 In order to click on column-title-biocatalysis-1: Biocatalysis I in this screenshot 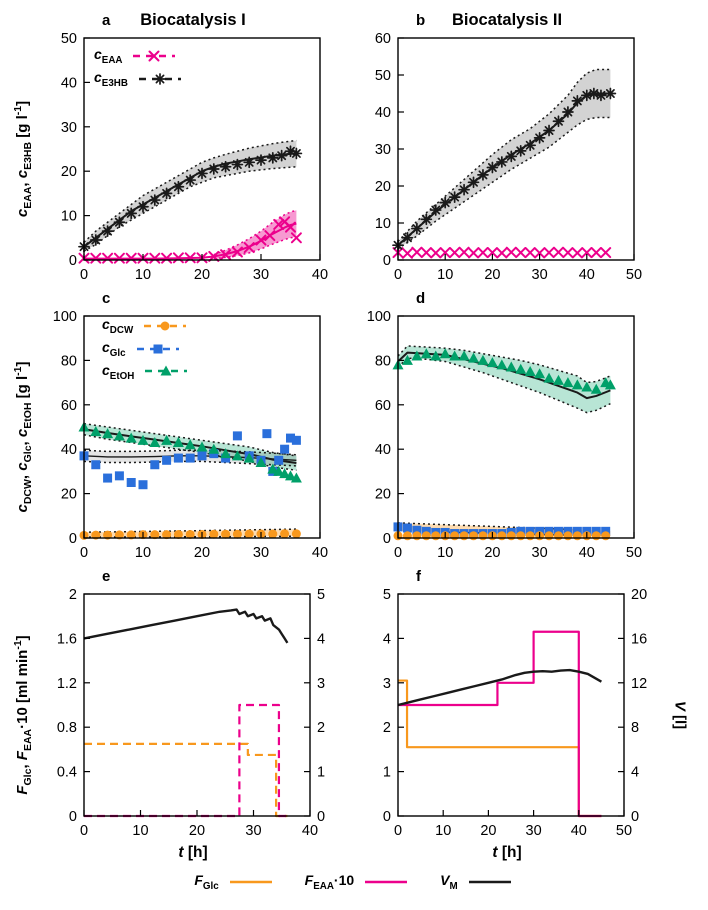, I will do `click(193, 20)`.